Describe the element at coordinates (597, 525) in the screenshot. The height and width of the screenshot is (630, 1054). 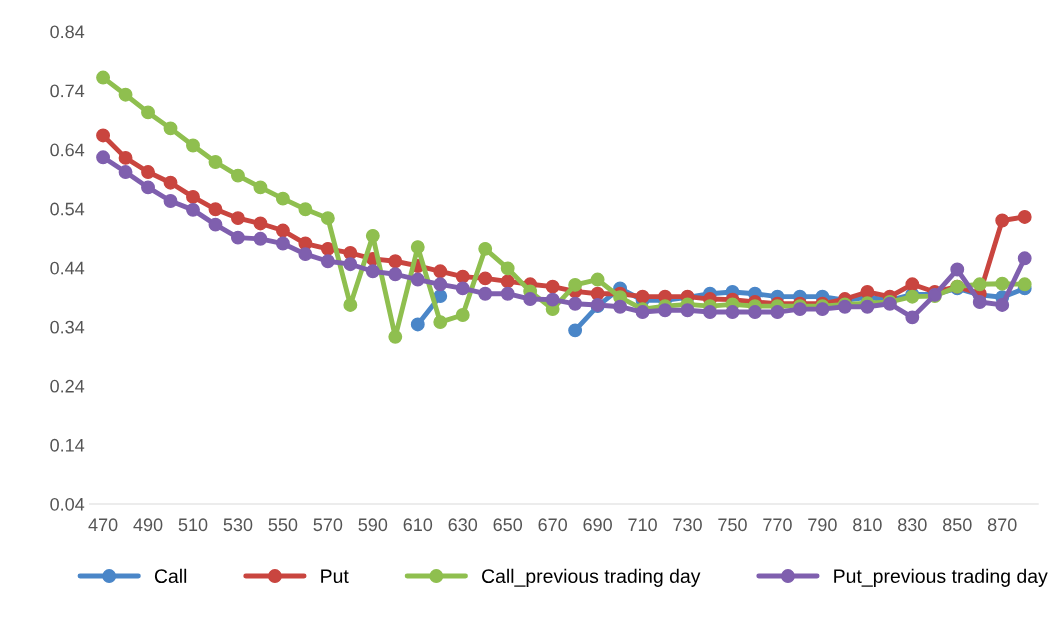
I see `x-tick-label: 690` at that location.